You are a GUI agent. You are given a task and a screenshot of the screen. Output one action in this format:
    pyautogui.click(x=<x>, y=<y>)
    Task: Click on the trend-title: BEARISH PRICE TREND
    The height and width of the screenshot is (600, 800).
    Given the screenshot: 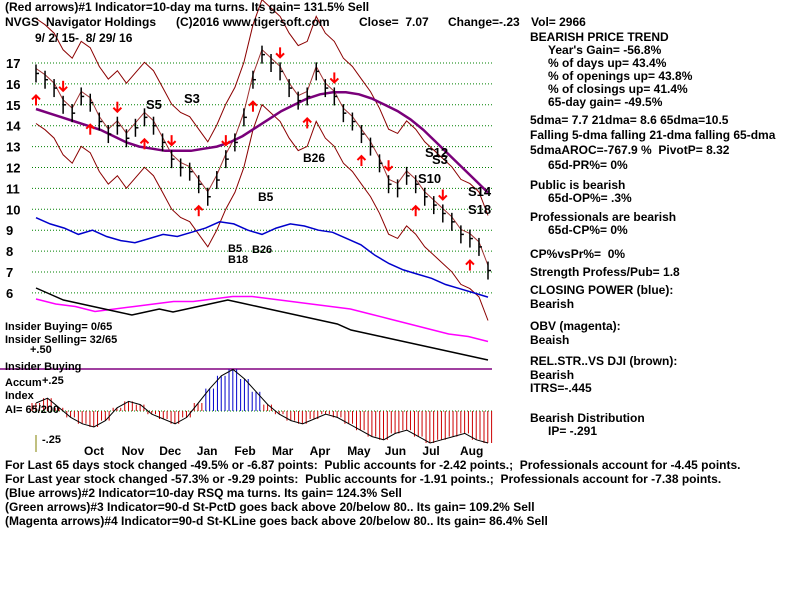 What is the action you would take?
    pyautogui.click(x=599, y=37)
    